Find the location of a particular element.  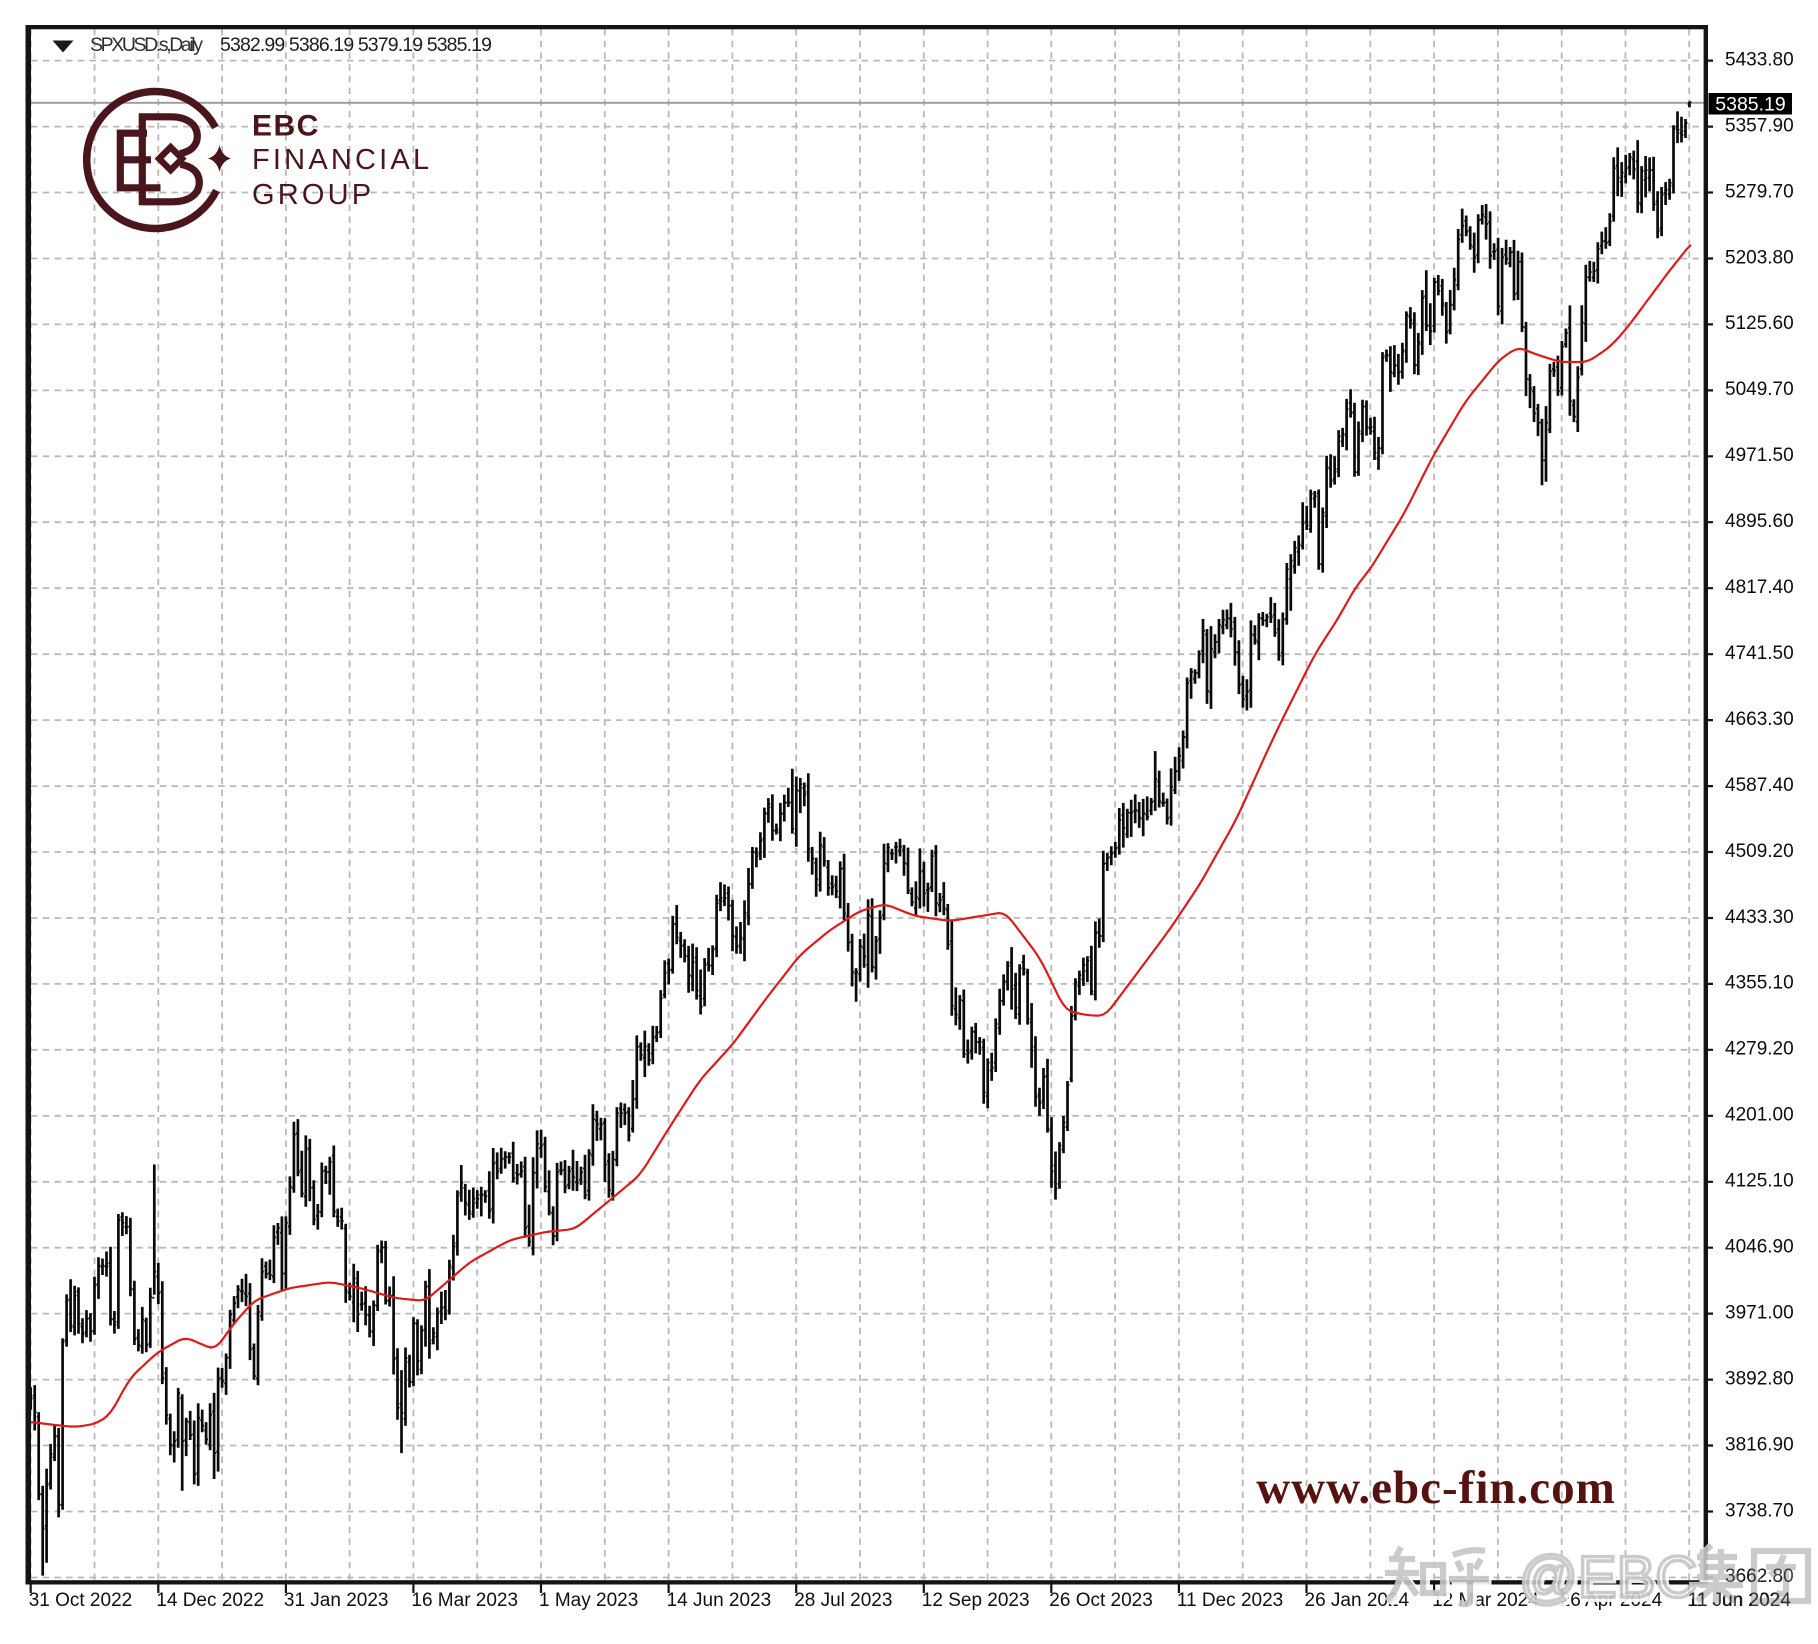

svg-text: 4201.00 is located at coordinates (1759, 1115).